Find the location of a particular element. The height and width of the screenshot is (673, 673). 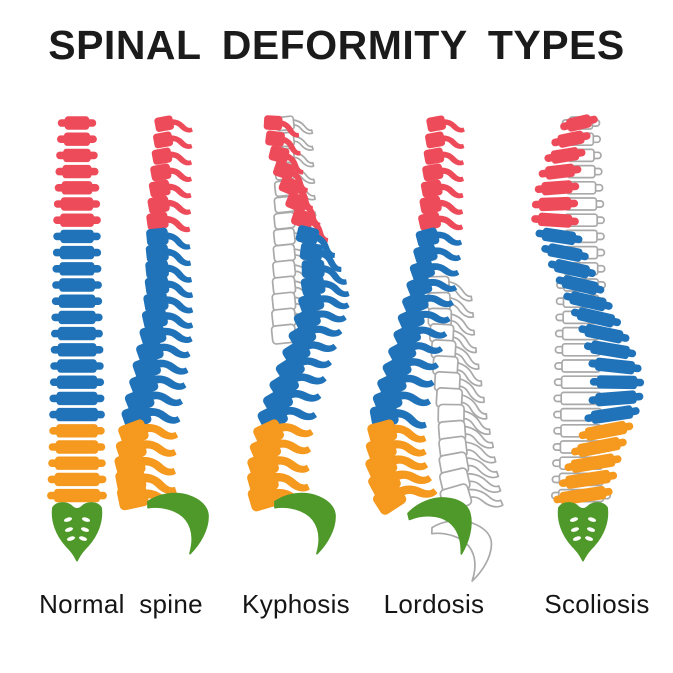

label-scoliosis: Scoliosis is located at coordinates (597, 604).